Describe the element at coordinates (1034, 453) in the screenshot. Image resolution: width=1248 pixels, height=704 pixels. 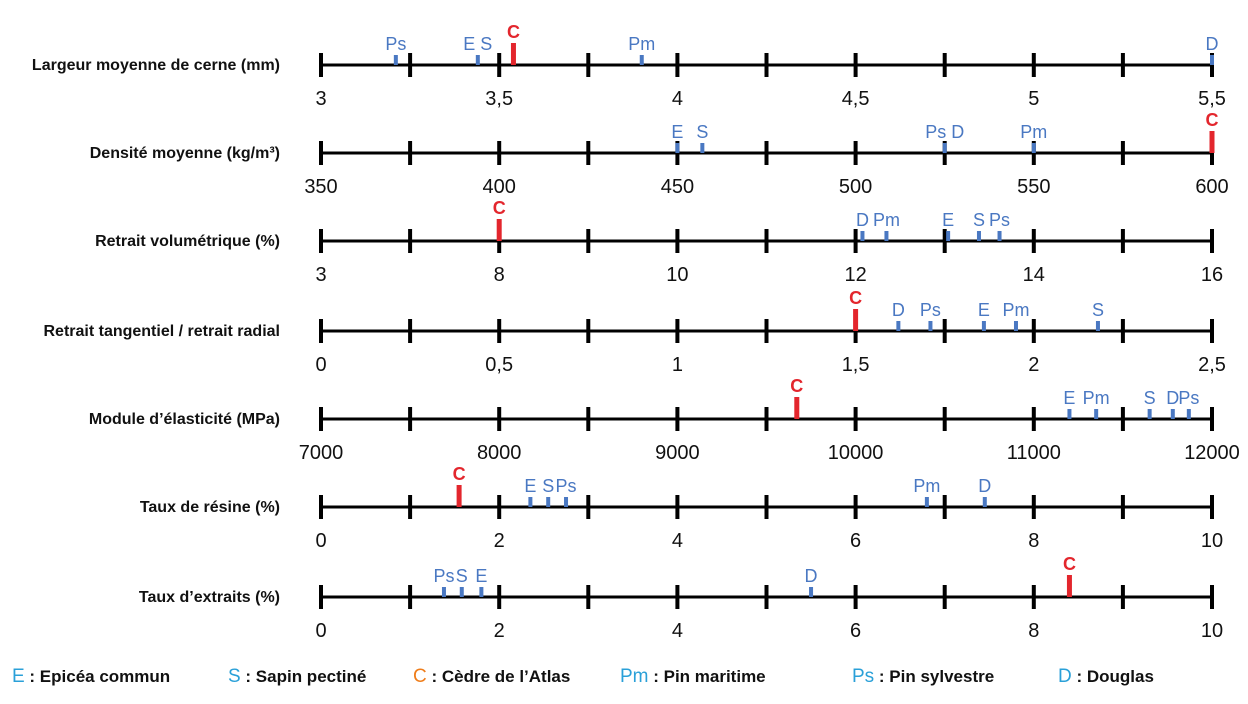
I see `tick-label: 11000` at that location.